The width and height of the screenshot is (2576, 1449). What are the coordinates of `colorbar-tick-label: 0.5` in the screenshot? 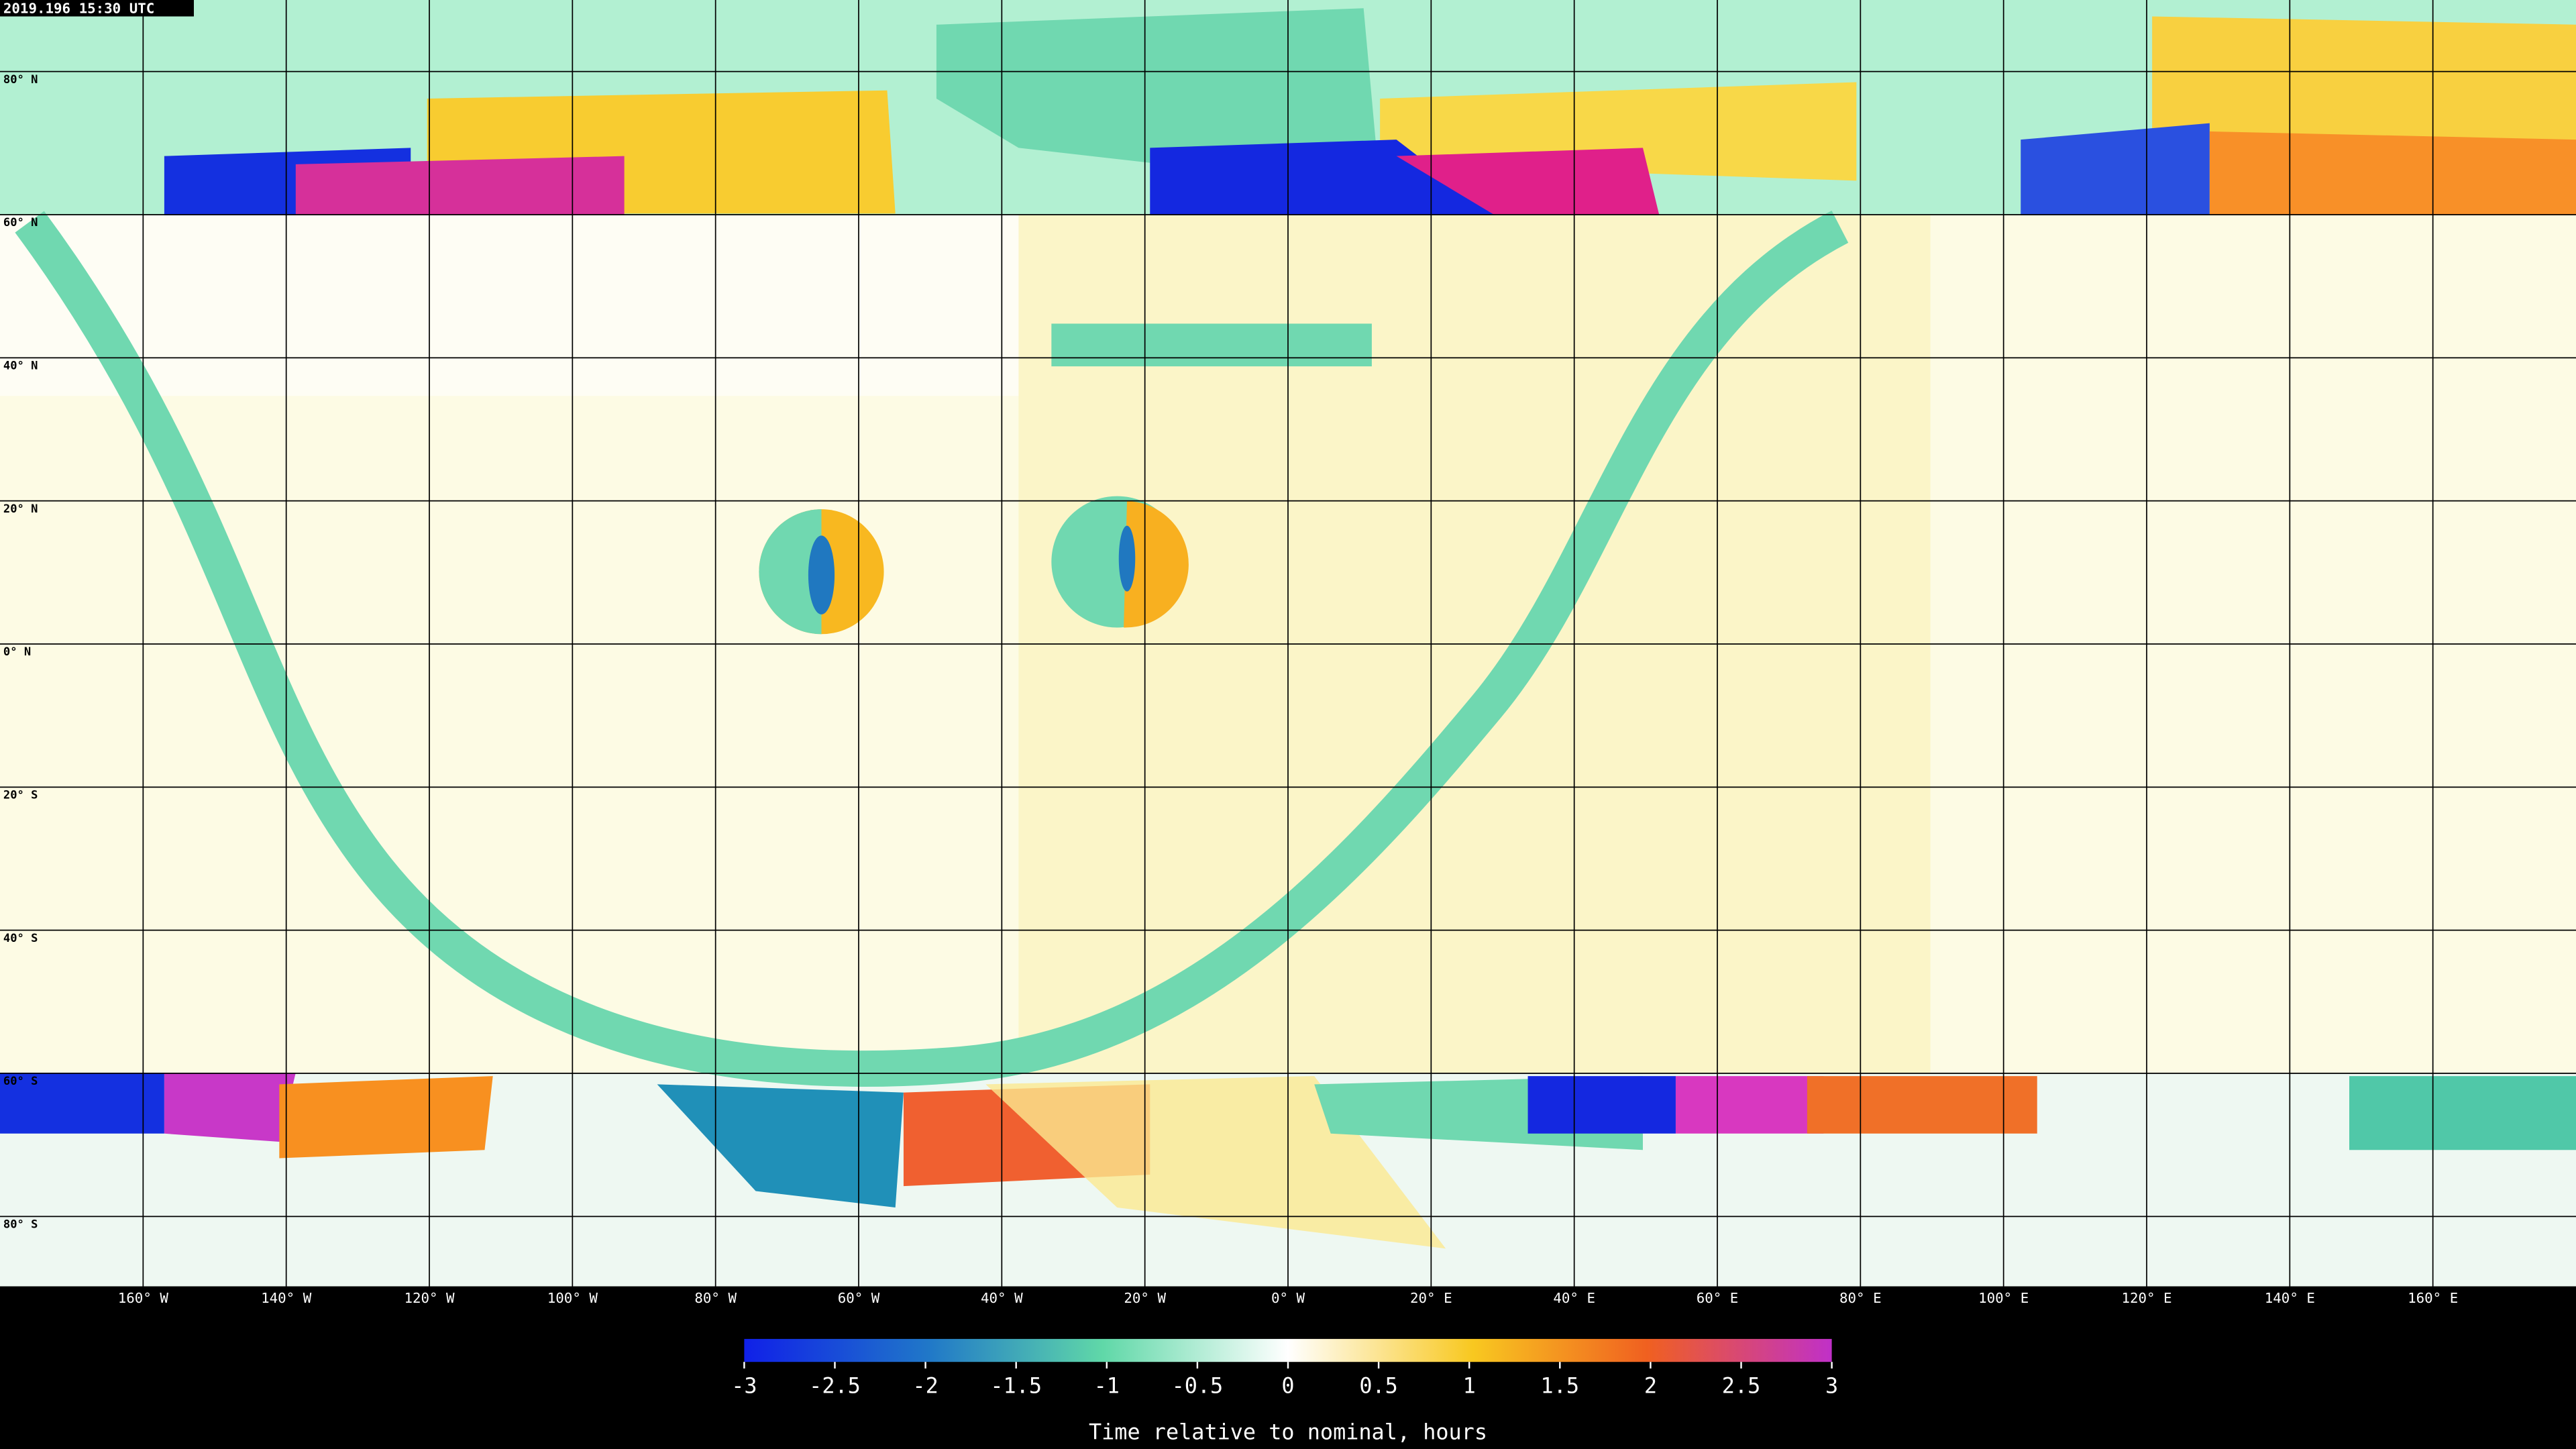 It's located at (1378, 1386).